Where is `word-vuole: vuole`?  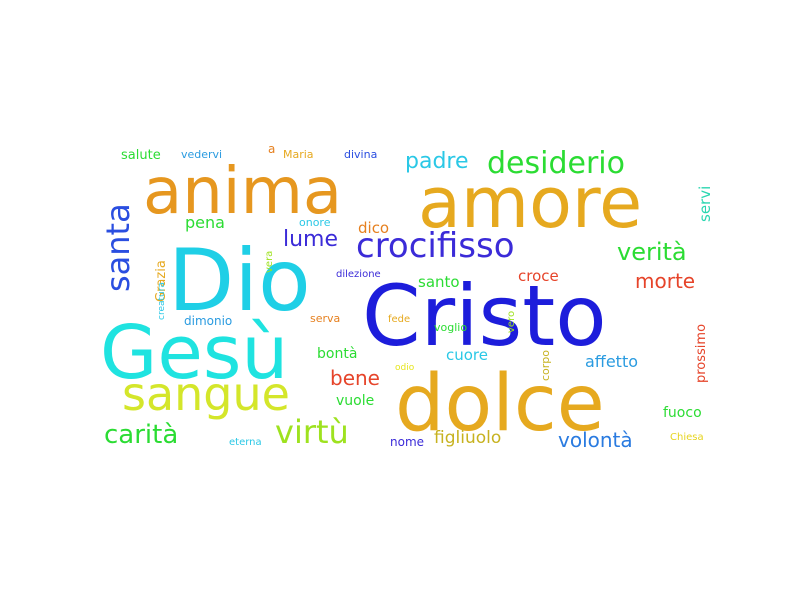
word-vuole: vuole is located at coordinates (355, 401).